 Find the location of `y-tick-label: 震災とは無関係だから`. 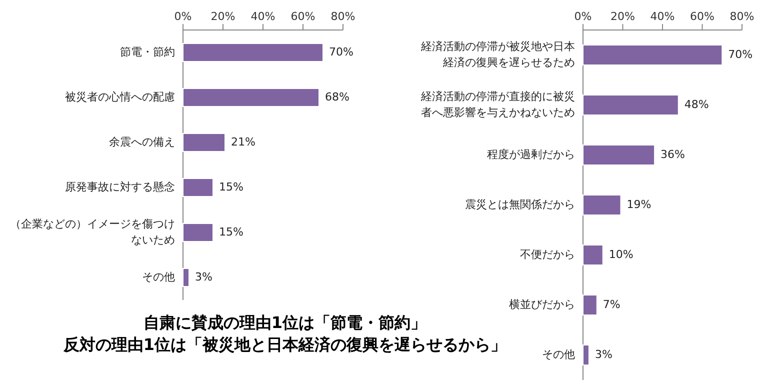

y-tick-label: 震災とは無関係だから is located at coordinates (520, 205).